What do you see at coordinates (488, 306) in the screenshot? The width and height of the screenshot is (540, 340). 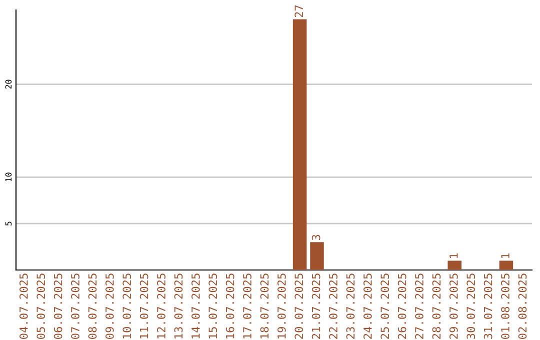 I see `x-tick-label: 31.07.2025` at bounding box center [488, 306].